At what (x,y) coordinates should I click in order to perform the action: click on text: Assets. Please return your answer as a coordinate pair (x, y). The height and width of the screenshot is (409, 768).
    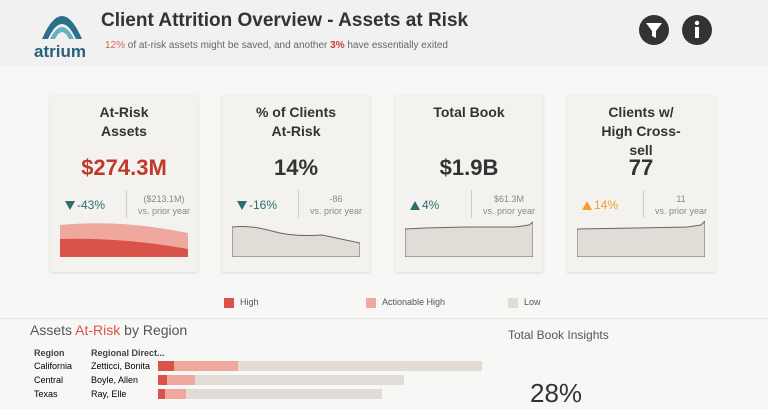
    Looking at the image, I should click on (51, 330).